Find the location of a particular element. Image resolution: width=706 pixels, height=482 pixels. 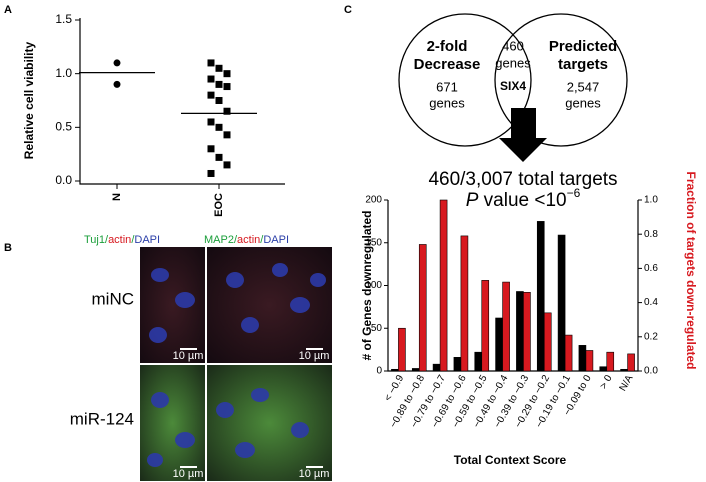

axis is located at coordinates (182, 101).